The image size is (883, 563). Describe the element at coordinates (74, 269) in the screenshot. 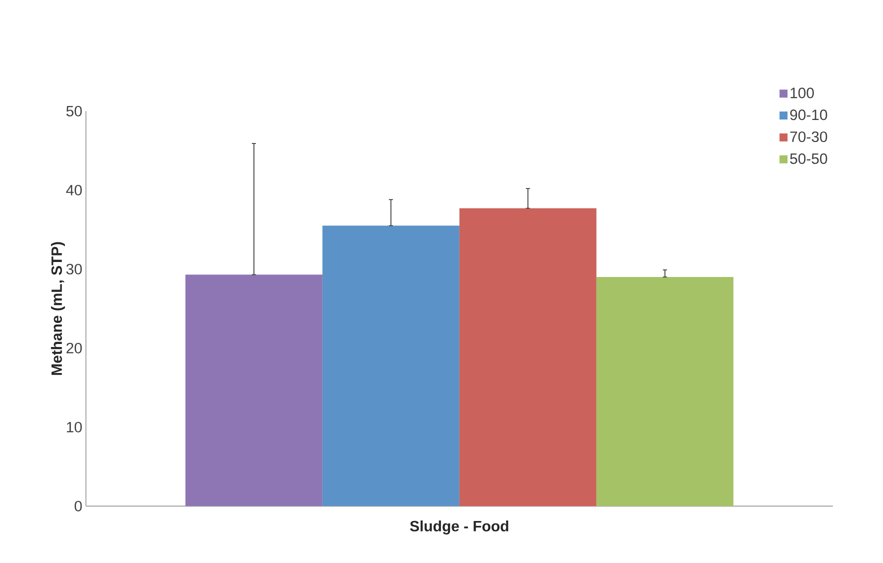

I see `y-tick-label: 30` at that location.